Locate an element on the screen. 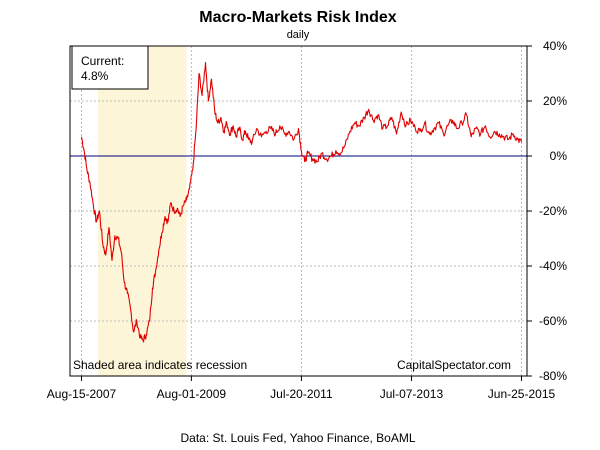  current-label: Current: is located at coordinates (102, 61).